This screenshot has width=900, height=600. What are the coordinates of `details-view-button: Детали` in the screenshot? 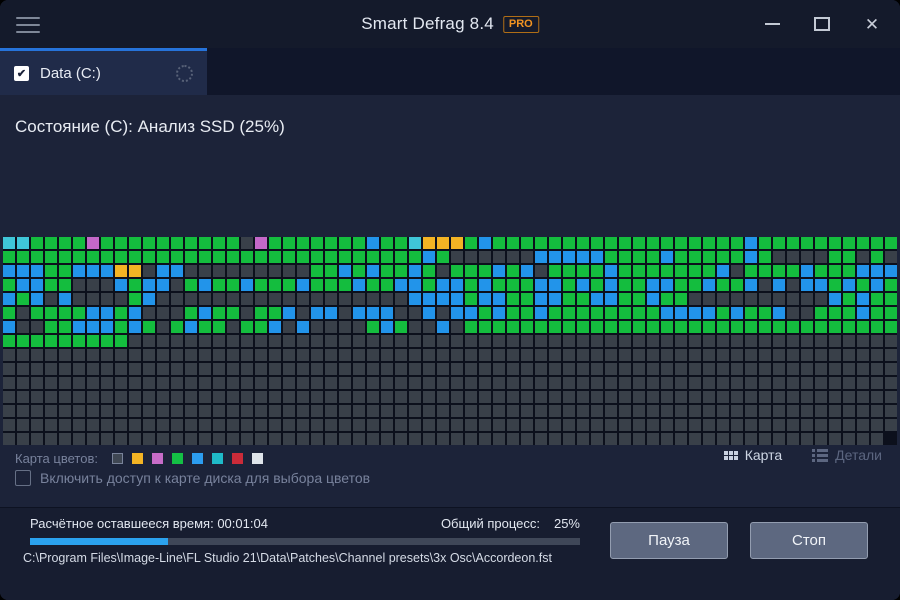 It's located at (847, 455).